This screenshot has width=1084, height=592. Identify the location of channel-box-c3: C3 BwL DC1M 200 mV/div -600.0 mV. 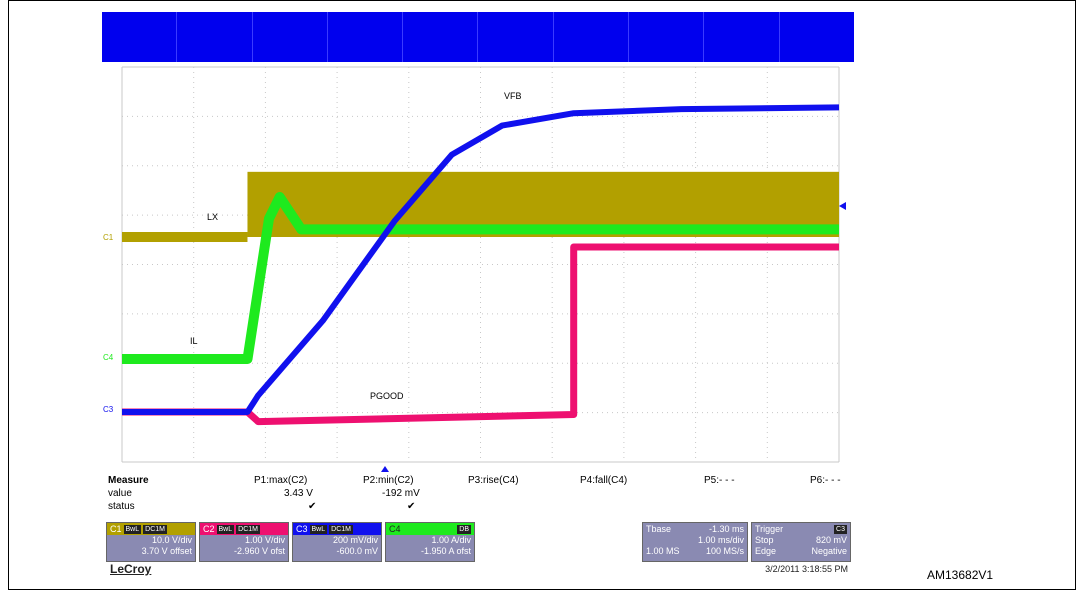
(337, 542).